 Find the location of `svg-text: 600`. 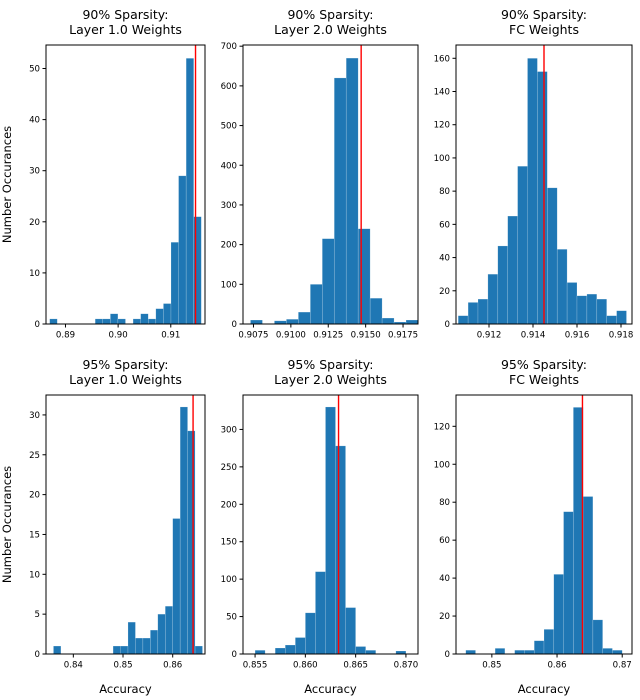

svg-text: 600 is located at coordinates (229, 87).